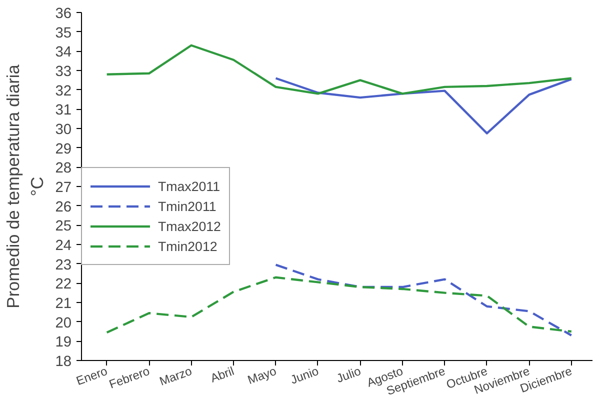 The width and height of the screenshot is (597, 407). Describe the element at coordinates (63, 130) in the screenshot. I see `y-tick-label: 30` at that location.